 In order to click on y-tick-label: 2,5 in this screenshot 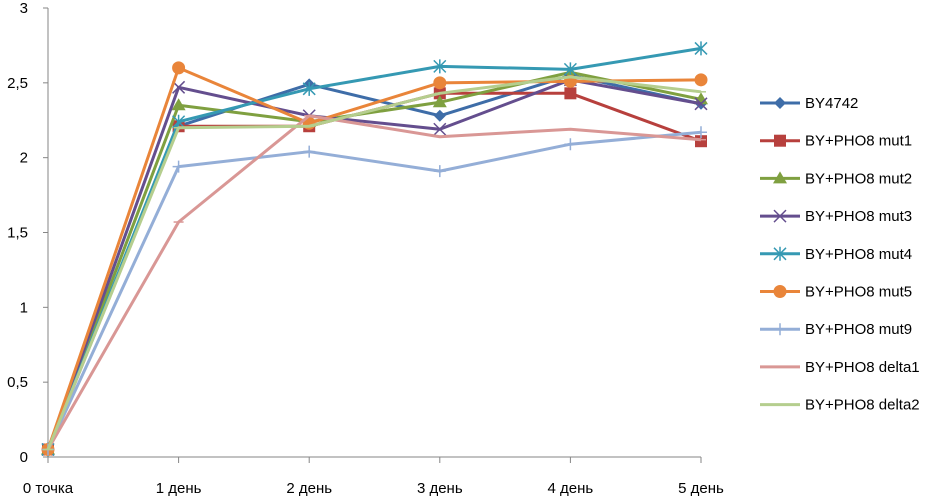, I will do `click(17, 83)`.